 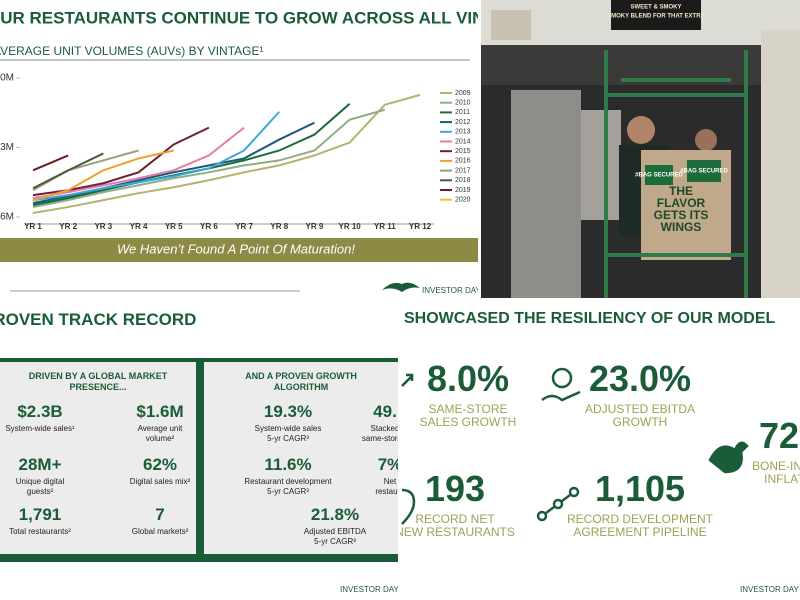 What do you see at coordinates (288, 411) in the screenshot?
I see `stat-value: 19.3%` at bounding box center [288, 411].